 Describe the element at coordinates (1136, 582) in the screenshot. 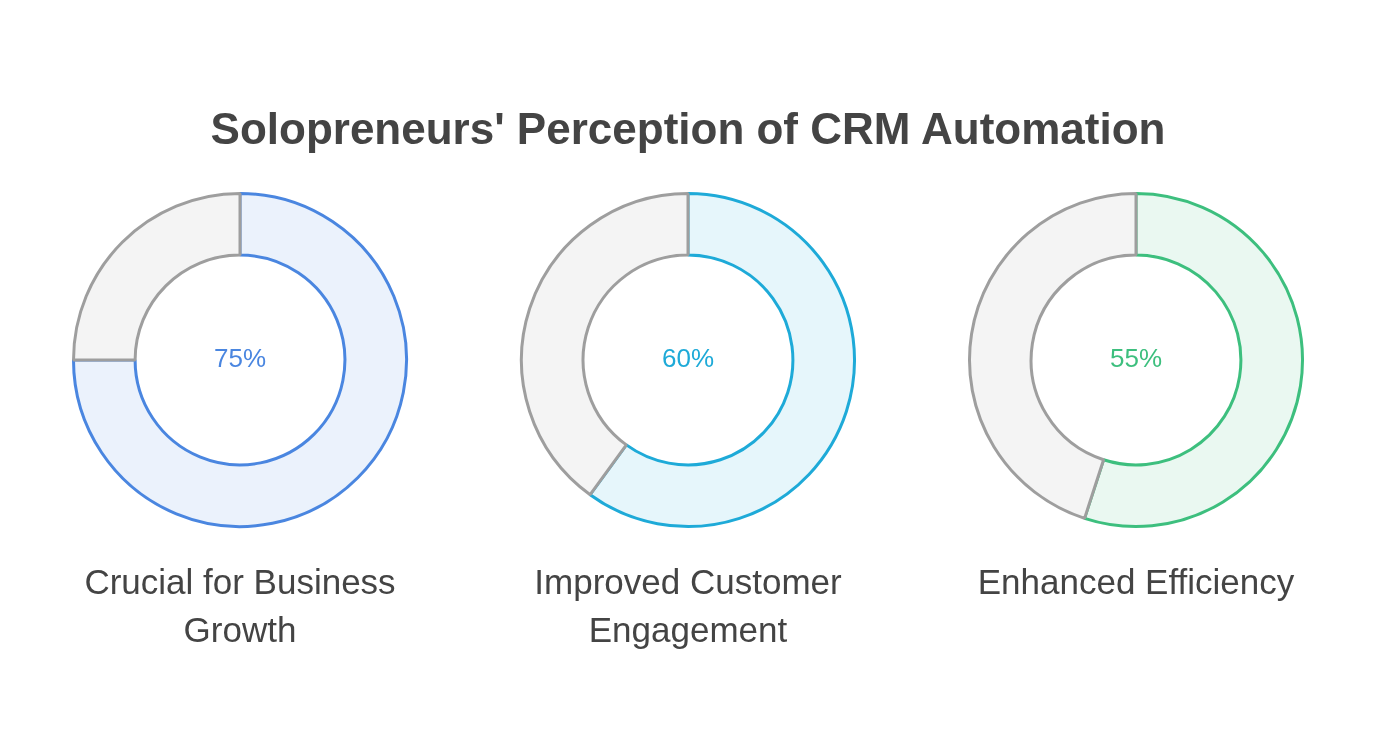

I see `text: Enhanced Efficiency` at that location.